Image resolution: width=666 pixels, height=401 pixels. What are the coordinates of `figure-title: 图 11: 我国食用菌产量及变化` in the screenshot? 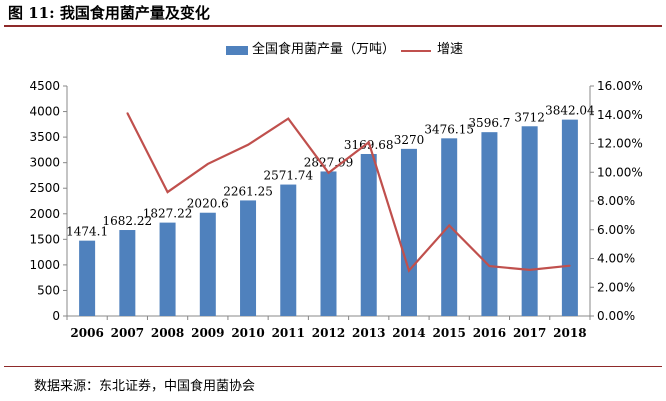 It's located at (109, 13).